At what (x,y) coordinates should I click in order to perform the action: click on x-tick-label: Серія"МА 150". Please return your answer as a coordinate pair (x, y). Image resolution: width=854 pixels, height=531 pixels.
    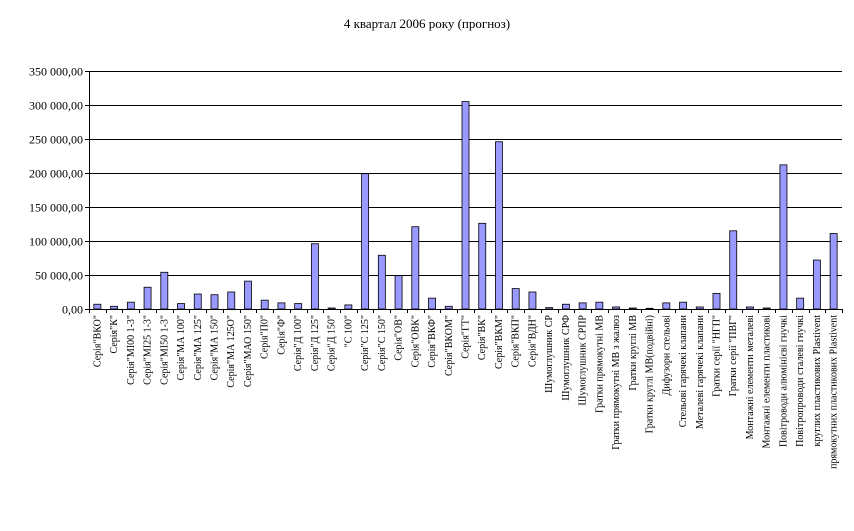
    Looking at the image, I should click on (215, 347).